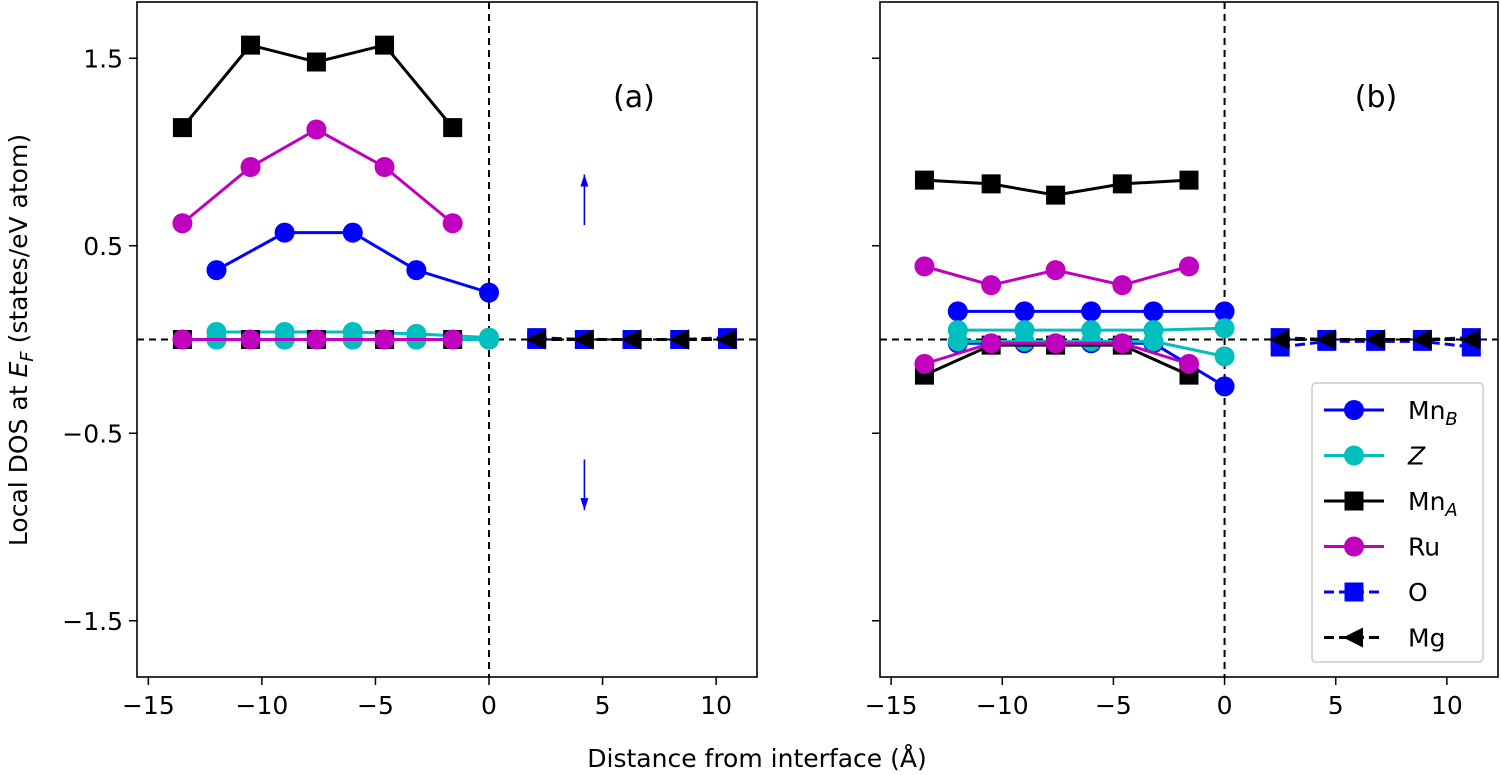  What do you see at coordinates (1336, 705) in the screenshot?
I see `x-tick-label: 5` at bounding box center [1336, 705].